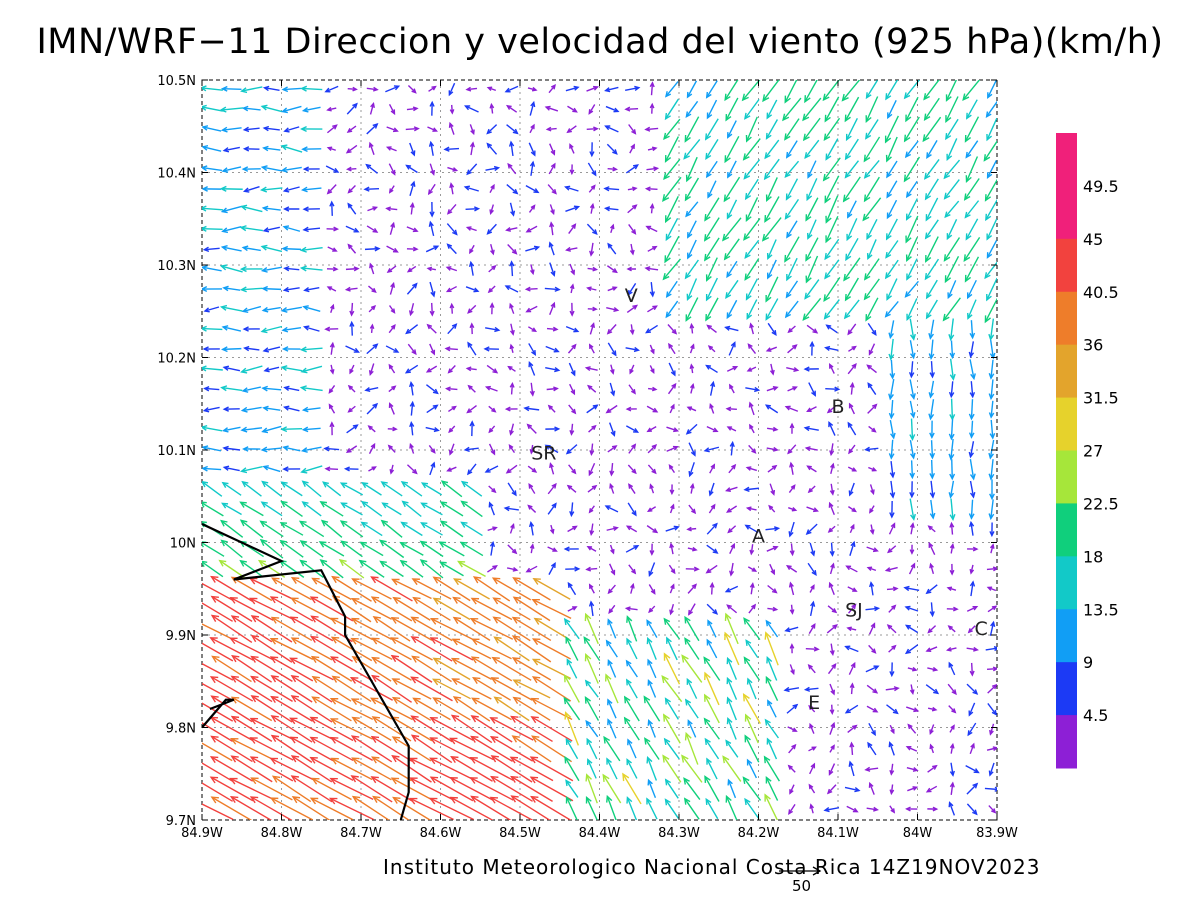 This screenshot has height=900, width=1200. What do you see at coordinates (980, 629) in the screenshot?
I see `city-label: C` at bounding box center [980, 629].